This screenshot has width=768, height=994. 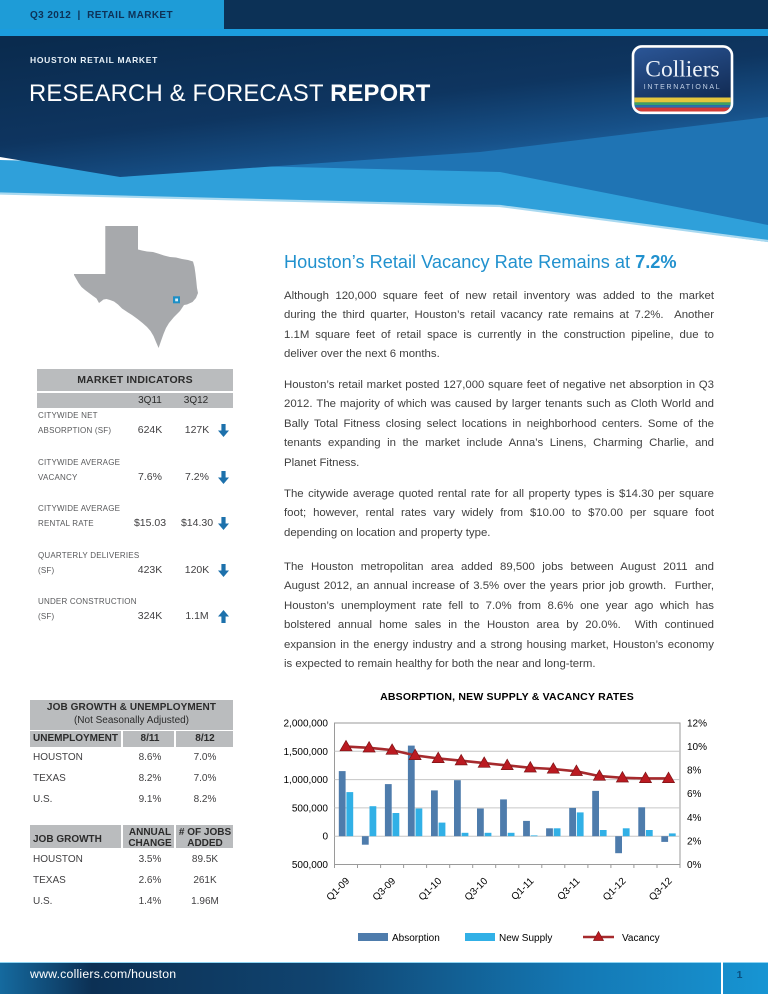 I want to click on svg-text: 4%, so click(x=694, y=818).